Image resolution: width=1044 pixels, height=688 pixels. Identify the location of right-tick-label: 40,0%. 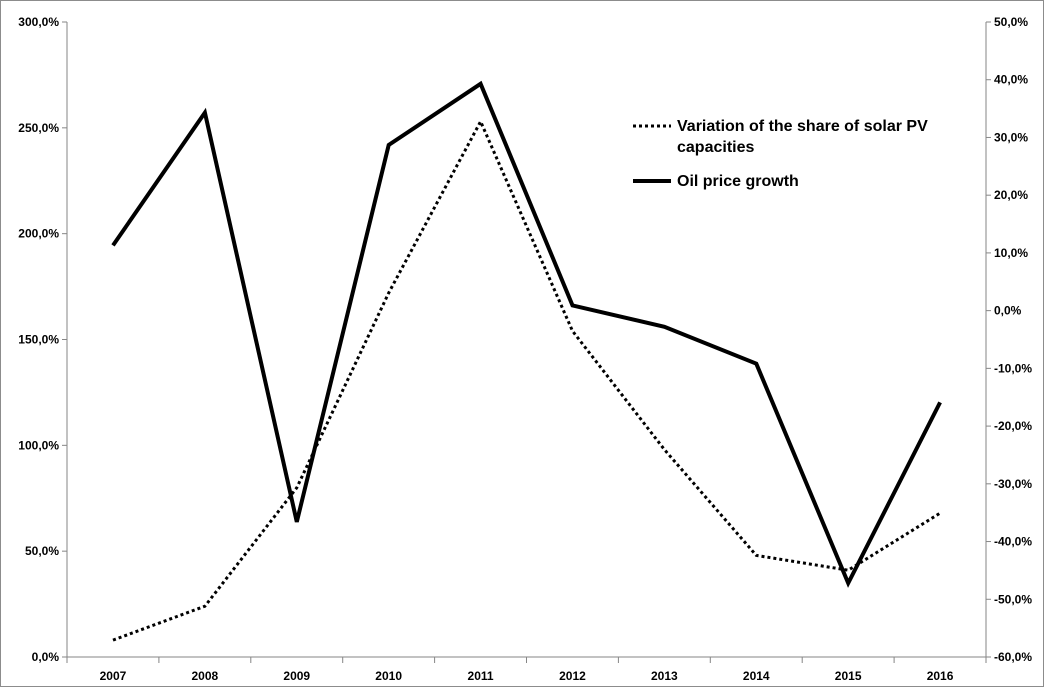
(1011, 80).